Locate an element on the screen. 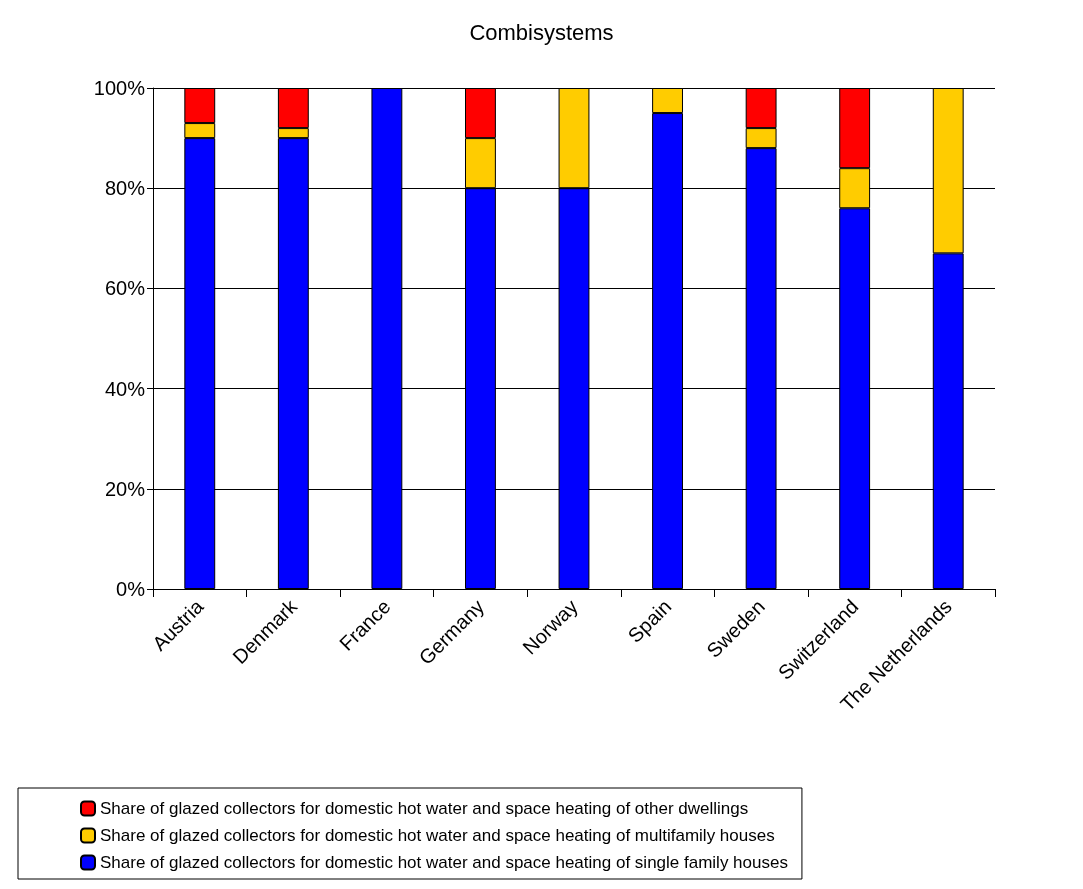 The height and width of the screenshot is (889, 1083). y-tick-label: 80% is located at coordinates (125, 188).